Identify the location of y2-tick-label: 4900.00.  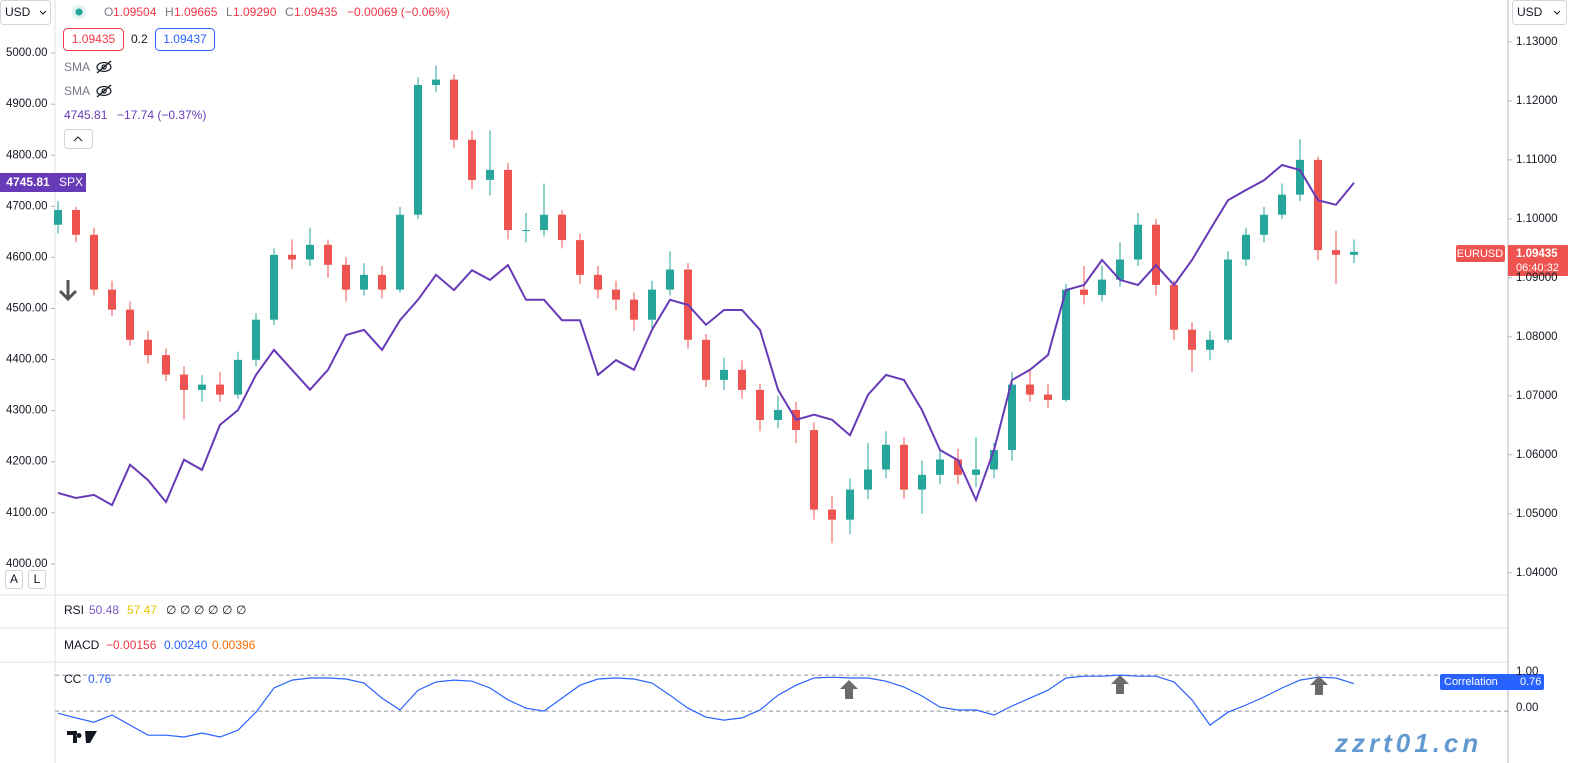
(27, 104).